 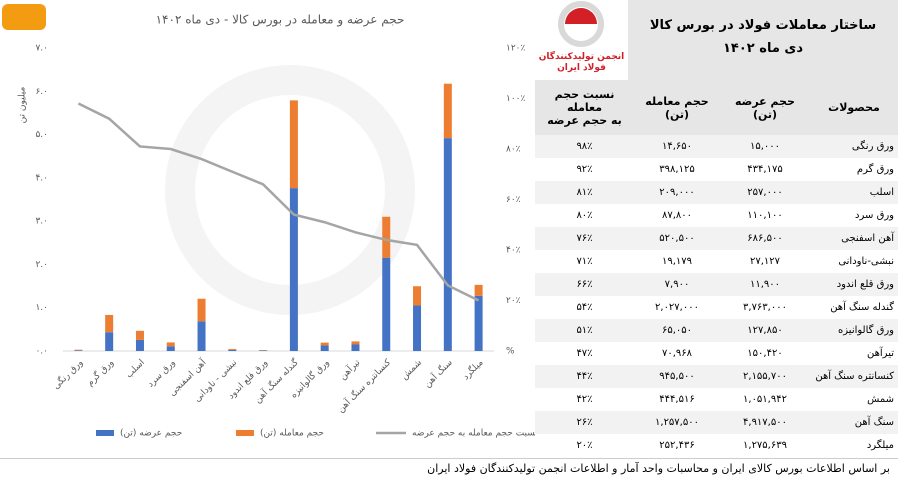 What do you see at coordinates (854, 399) in the screenshot?
I see `table-cell: شمش` at bounding box center [854, 399].